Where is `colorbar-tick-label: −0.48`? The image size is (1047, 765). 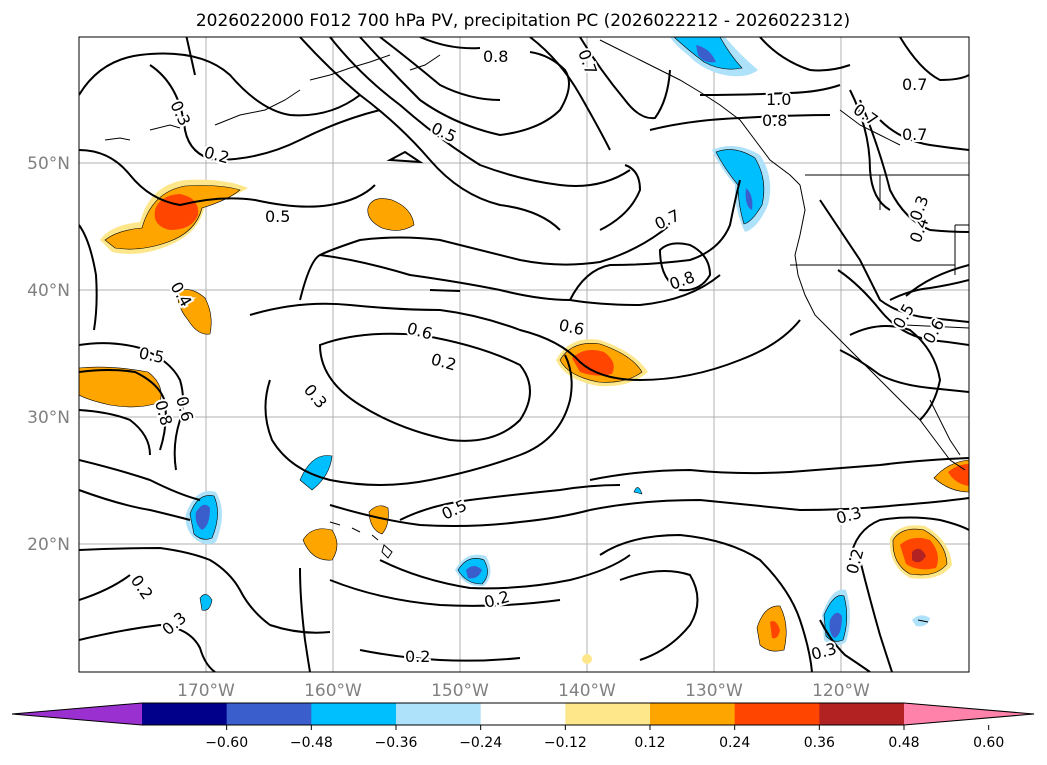
colorbar-tick-label: −0.48 is located at coordinates (311, 743).